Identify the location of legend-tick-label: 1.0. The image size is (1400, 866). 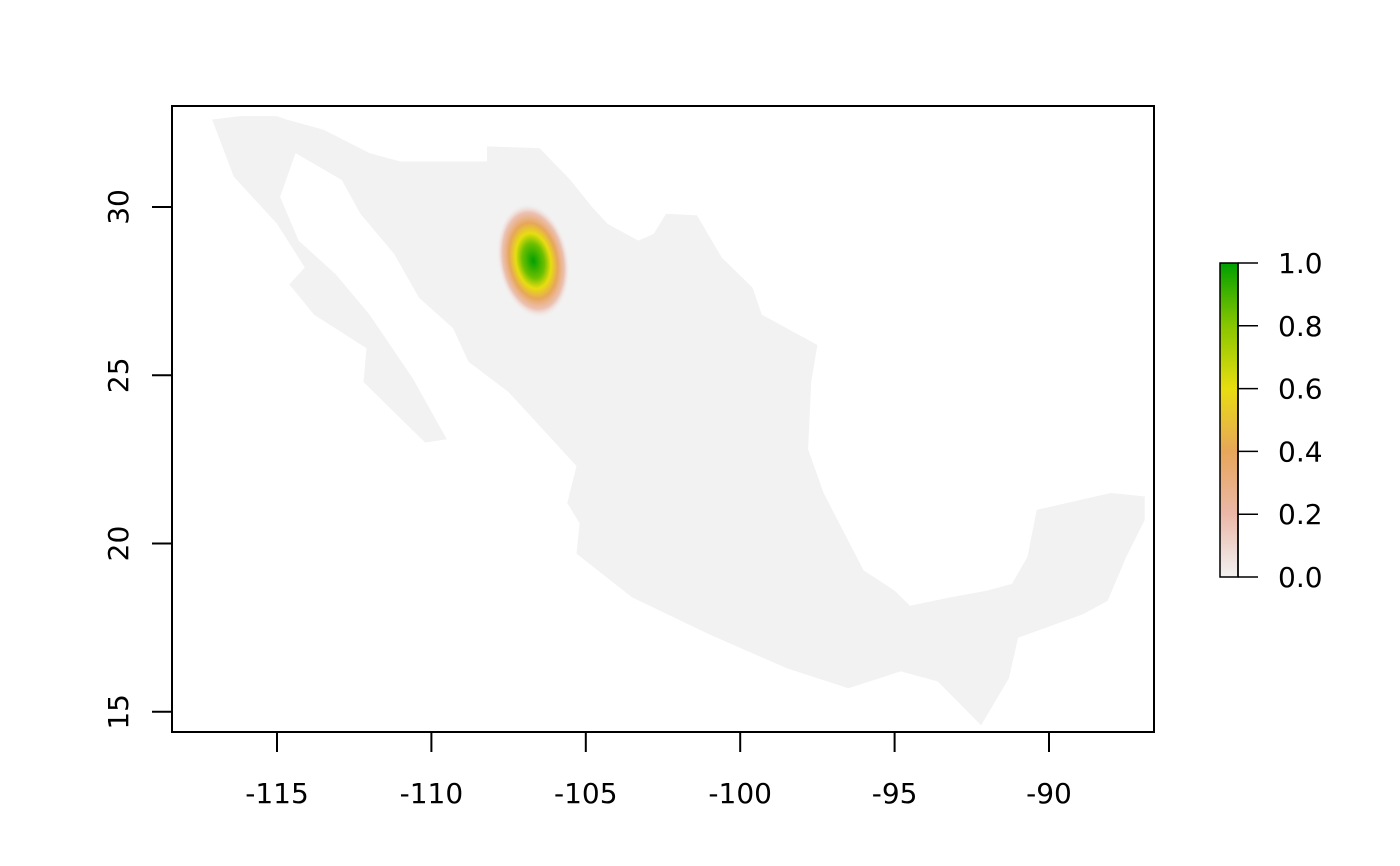
(1300, 263).